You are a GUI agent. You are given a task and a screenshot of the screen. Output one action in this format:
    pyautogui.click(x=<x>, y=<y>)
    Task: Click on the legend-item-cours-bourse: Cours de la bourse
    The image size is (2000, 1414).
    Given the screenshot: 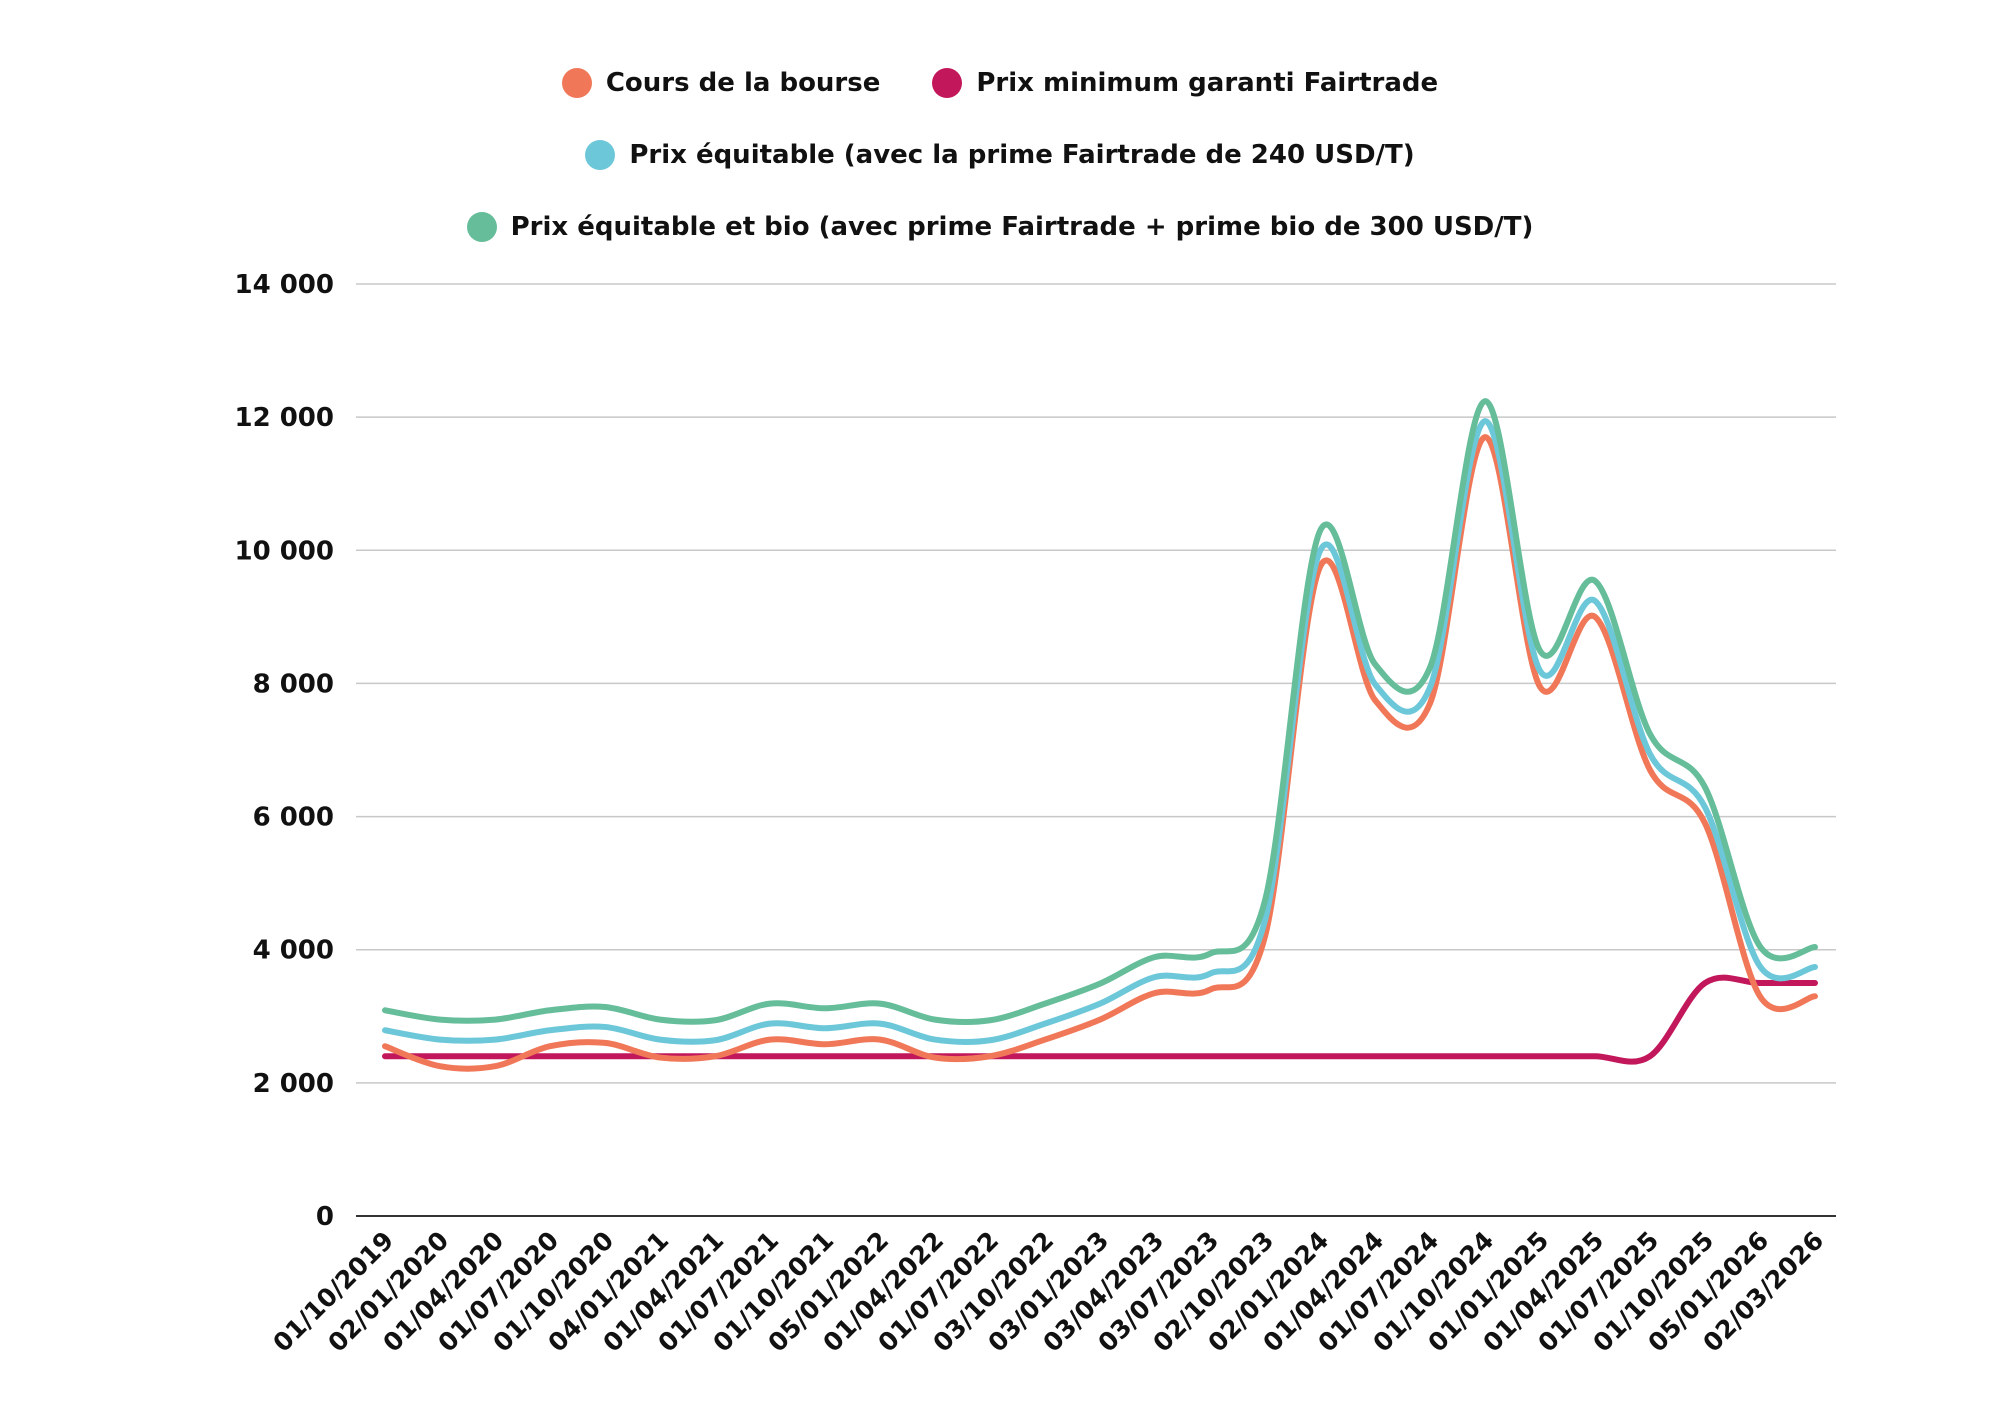 What is the action you would take?
    pyautogui.click(x=721, y=83)
    